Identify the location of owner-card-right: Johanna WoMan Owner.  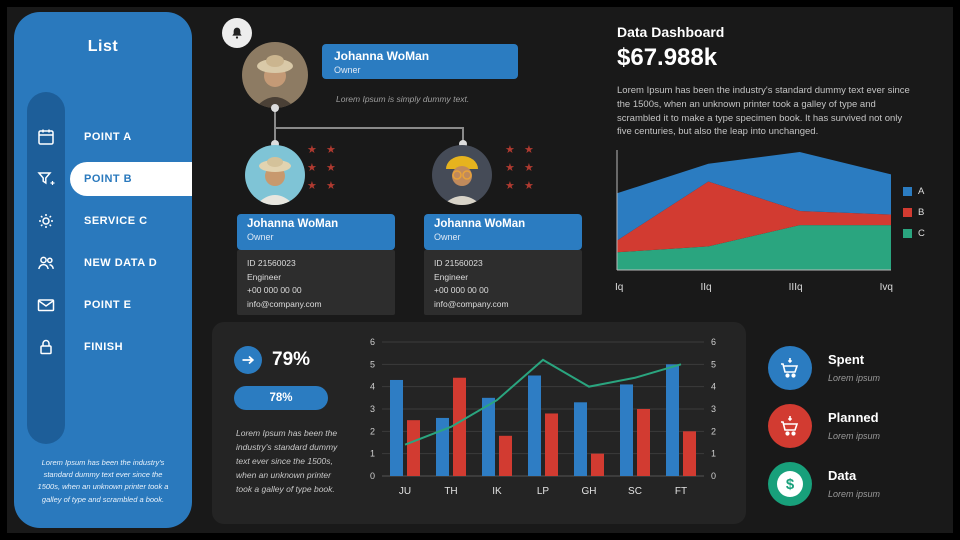
(503, 232).